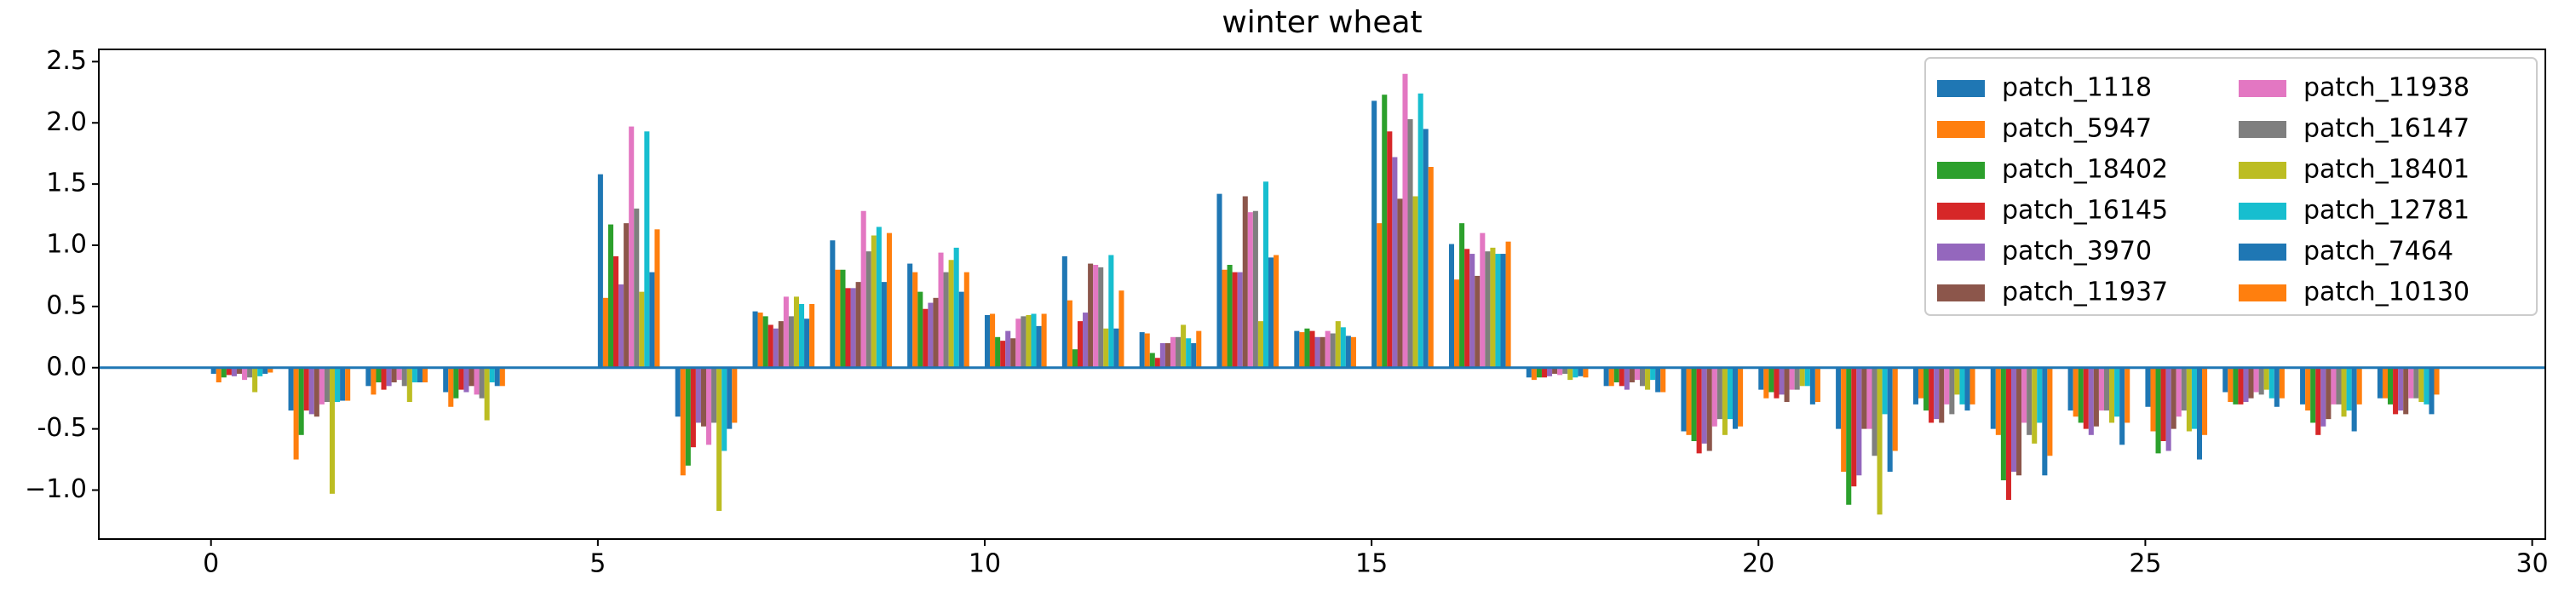  Describe the element at coordinates (2085, 211) in the screenshot. I see `legend-label: patch_16145` at that location.